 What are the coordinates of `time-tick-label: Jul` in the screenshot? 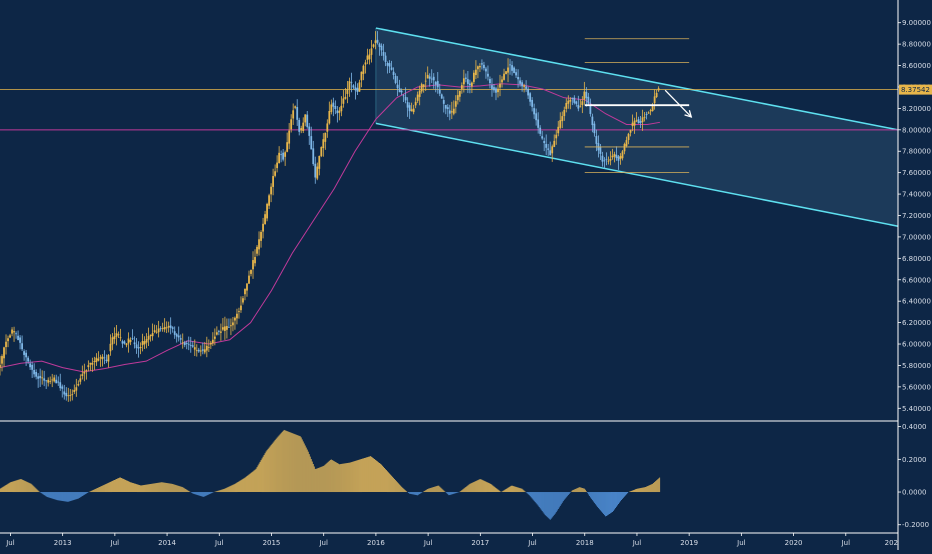 It's located at (846, 543).